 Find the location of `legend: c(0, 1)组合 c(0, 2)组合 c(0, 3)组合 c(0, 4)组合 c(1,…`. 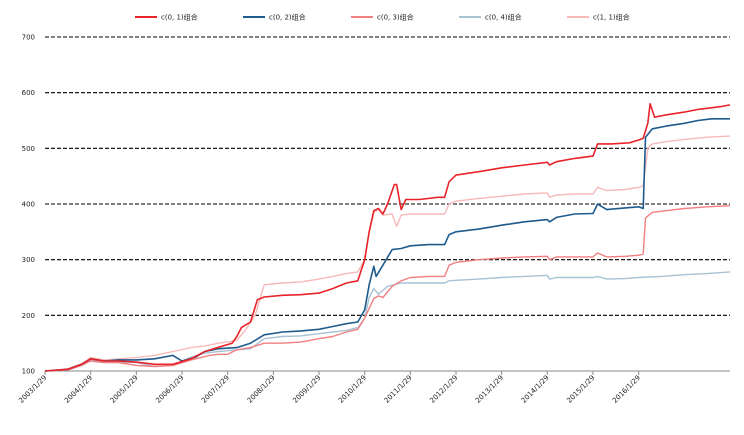

legend: c(0, 1)组合 c(0, 2)组合 c(0, 3)组合 c(0, 4)组合 c(1,… is located at coordinates (382, 17).